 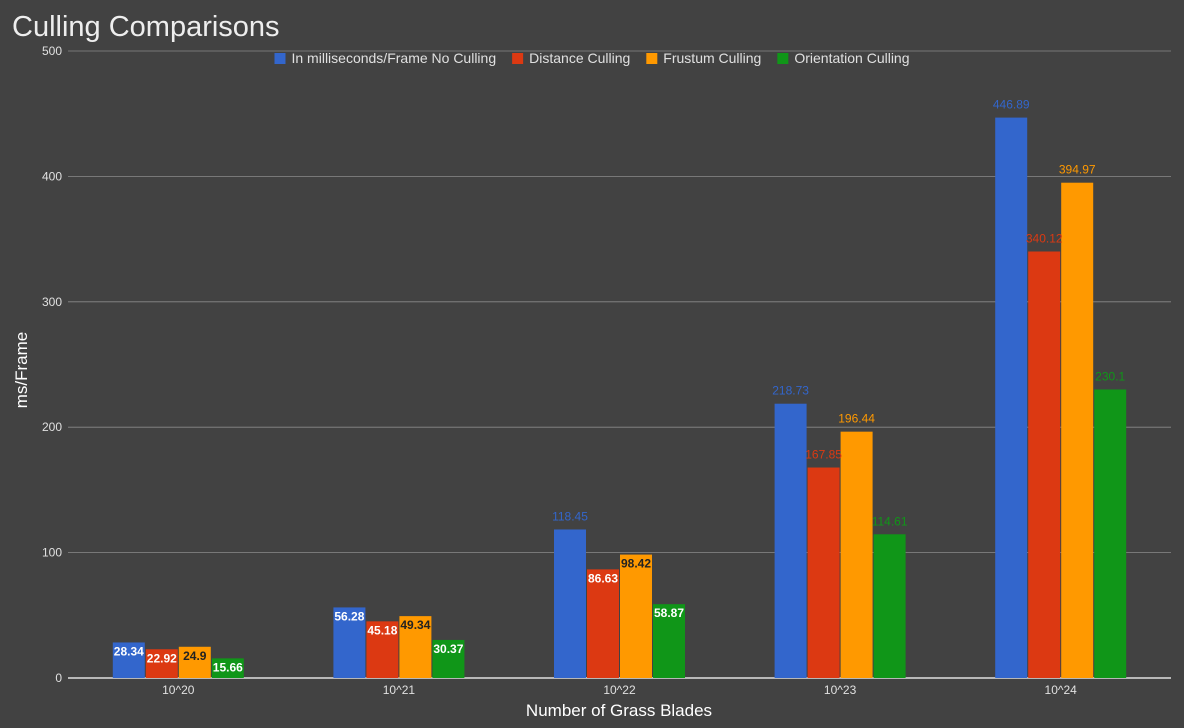 What do you see at coordinates (1011, 105) in the screenshot?
I see `data-label: 446.89` at bounding box center [1011, 105].